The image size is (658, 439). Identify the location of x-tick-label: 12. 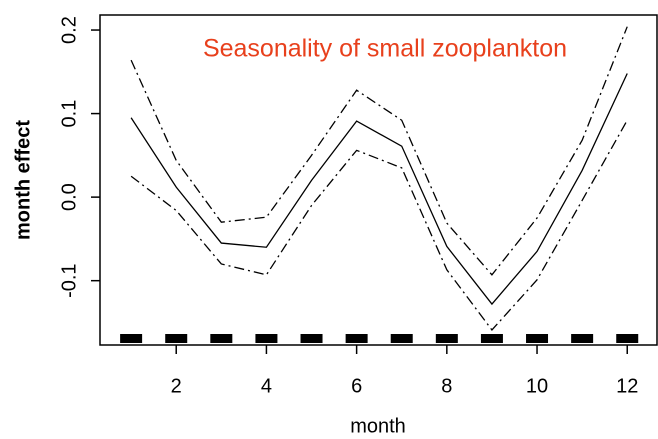
(627, 386).